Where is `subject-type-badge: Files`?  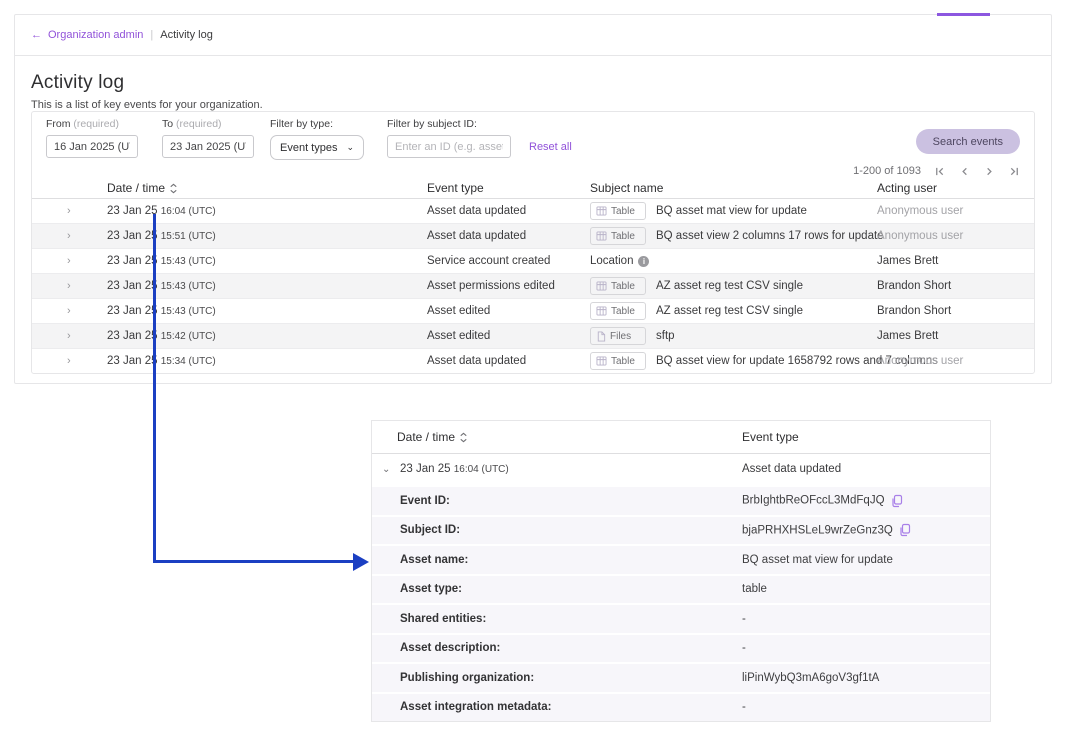
subject-type-badge: Files is located at coordinates (618, 336).